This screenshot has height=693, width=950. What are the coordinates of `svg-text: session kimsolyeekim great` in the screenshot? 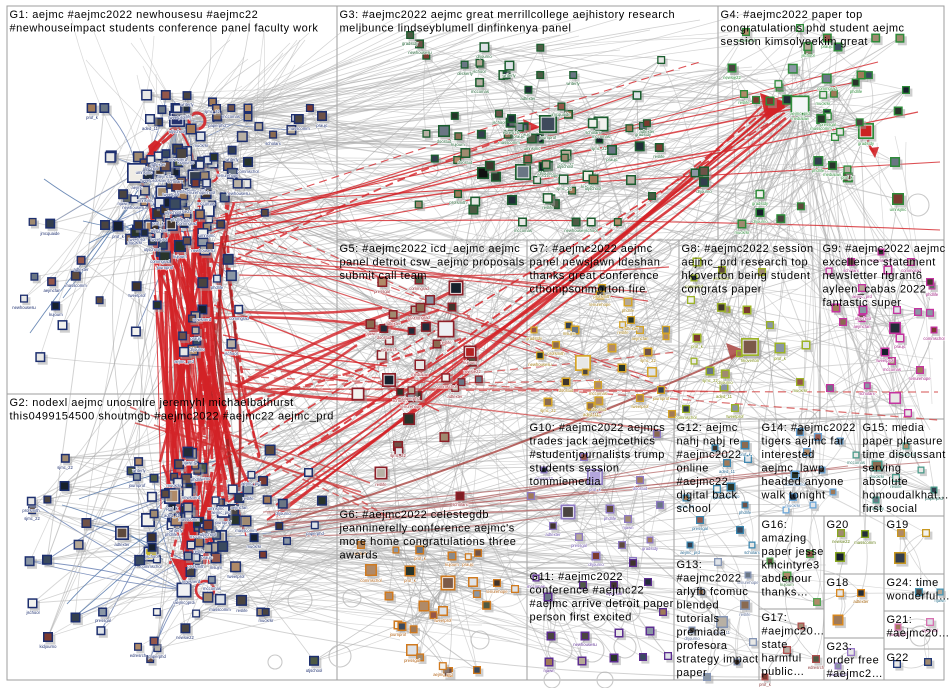 It's located at (795, 42).